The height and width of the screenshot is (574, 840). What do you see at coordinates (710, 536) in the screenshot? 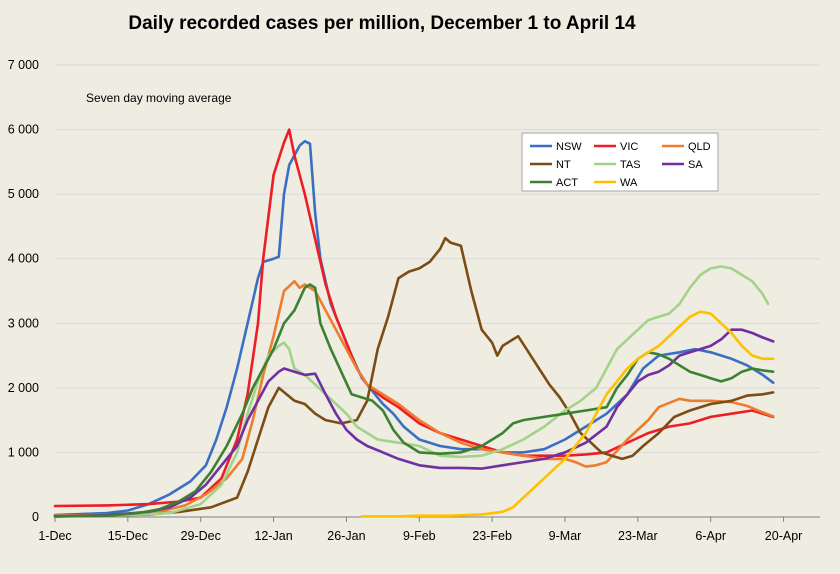
I see `x-tick-label: 6-Apr` at bounding box center [710, 536].